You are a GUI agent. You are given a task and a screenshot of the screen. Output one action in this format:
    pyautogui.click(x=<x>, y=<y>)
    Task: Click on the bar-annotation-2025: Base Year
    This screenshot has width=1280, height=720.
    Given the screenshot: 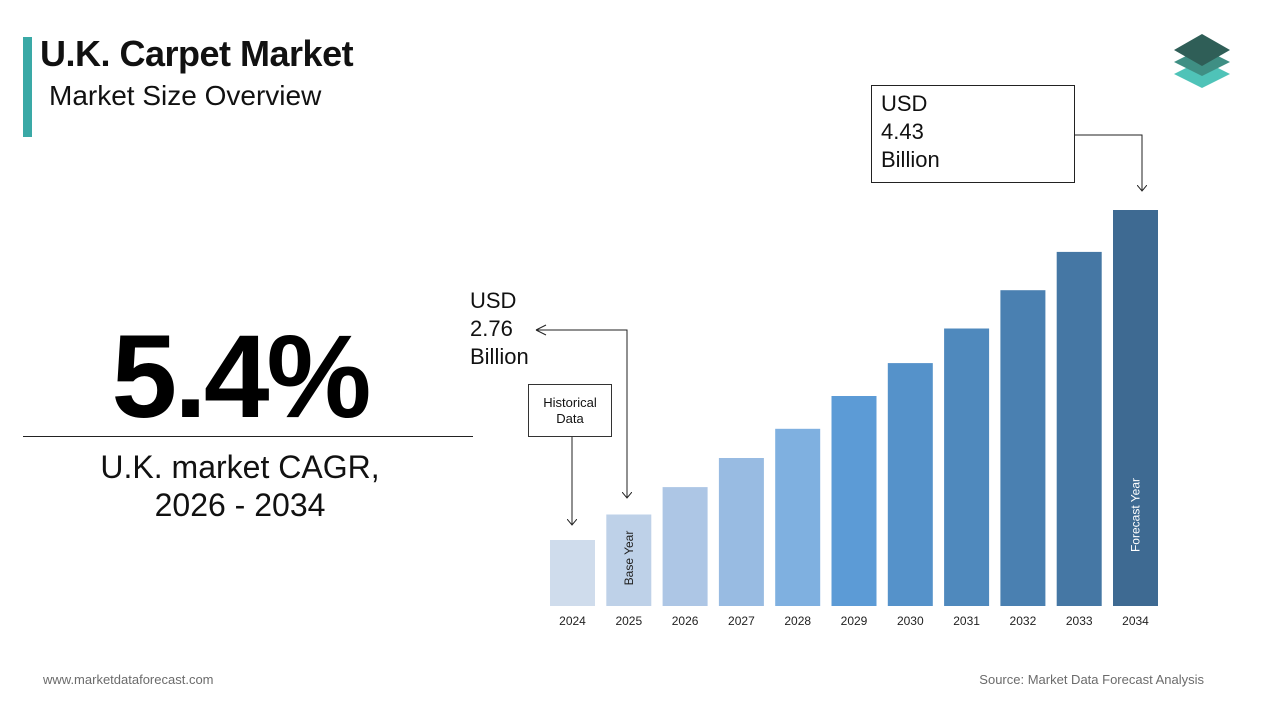 What is the action you would take?
    pyautogui.click(x=629, y=558)
    